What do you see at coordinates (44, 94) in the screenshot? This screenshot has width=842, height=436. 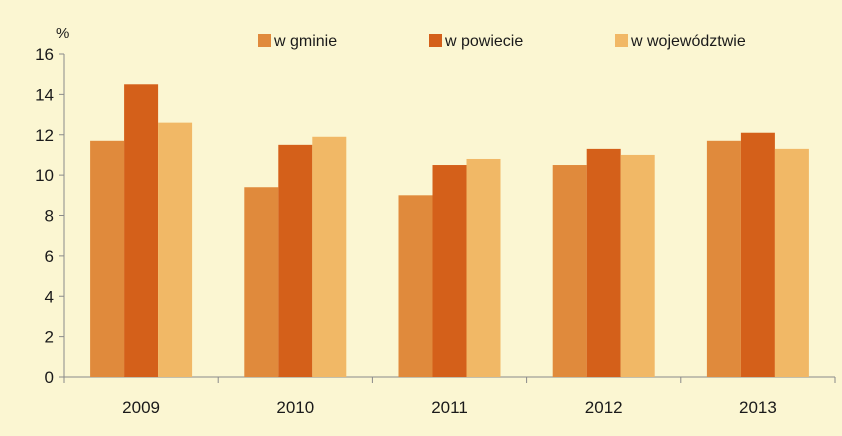 I see `y-tick-label: 14` at bounding box center [44, 94].